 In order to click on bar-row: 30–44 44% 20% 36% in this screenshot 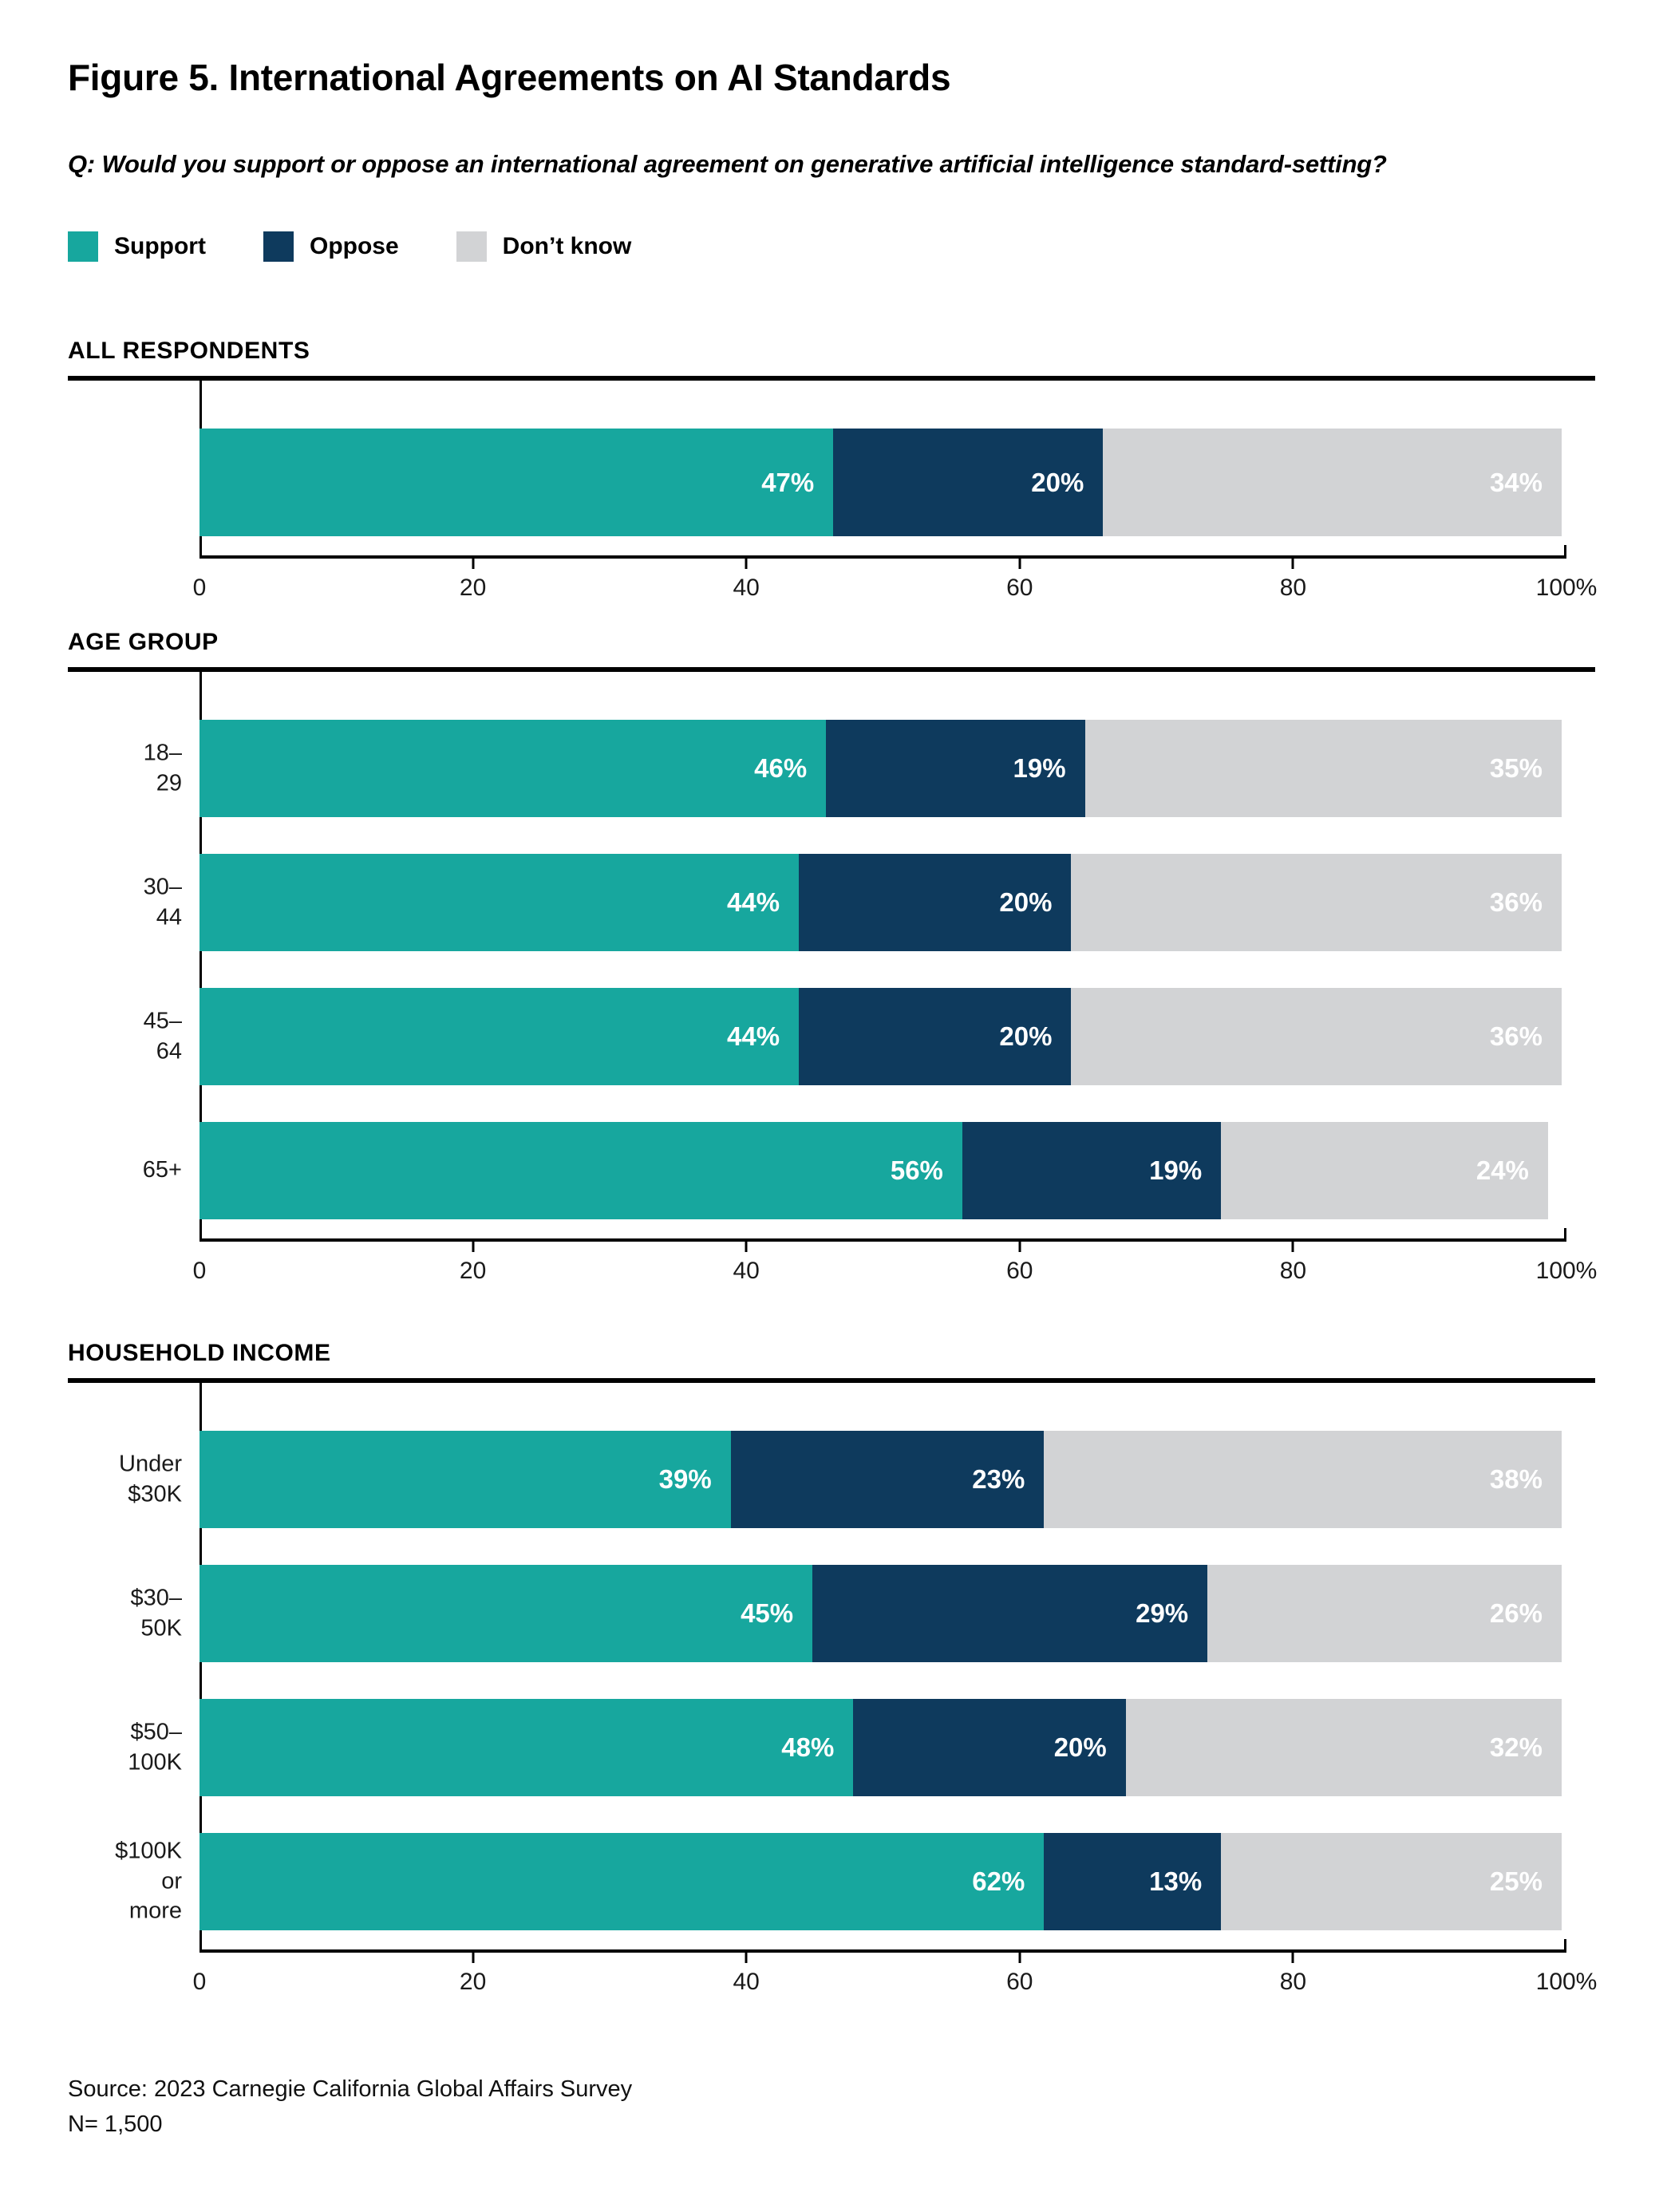, I will do `click(854, 903)`.